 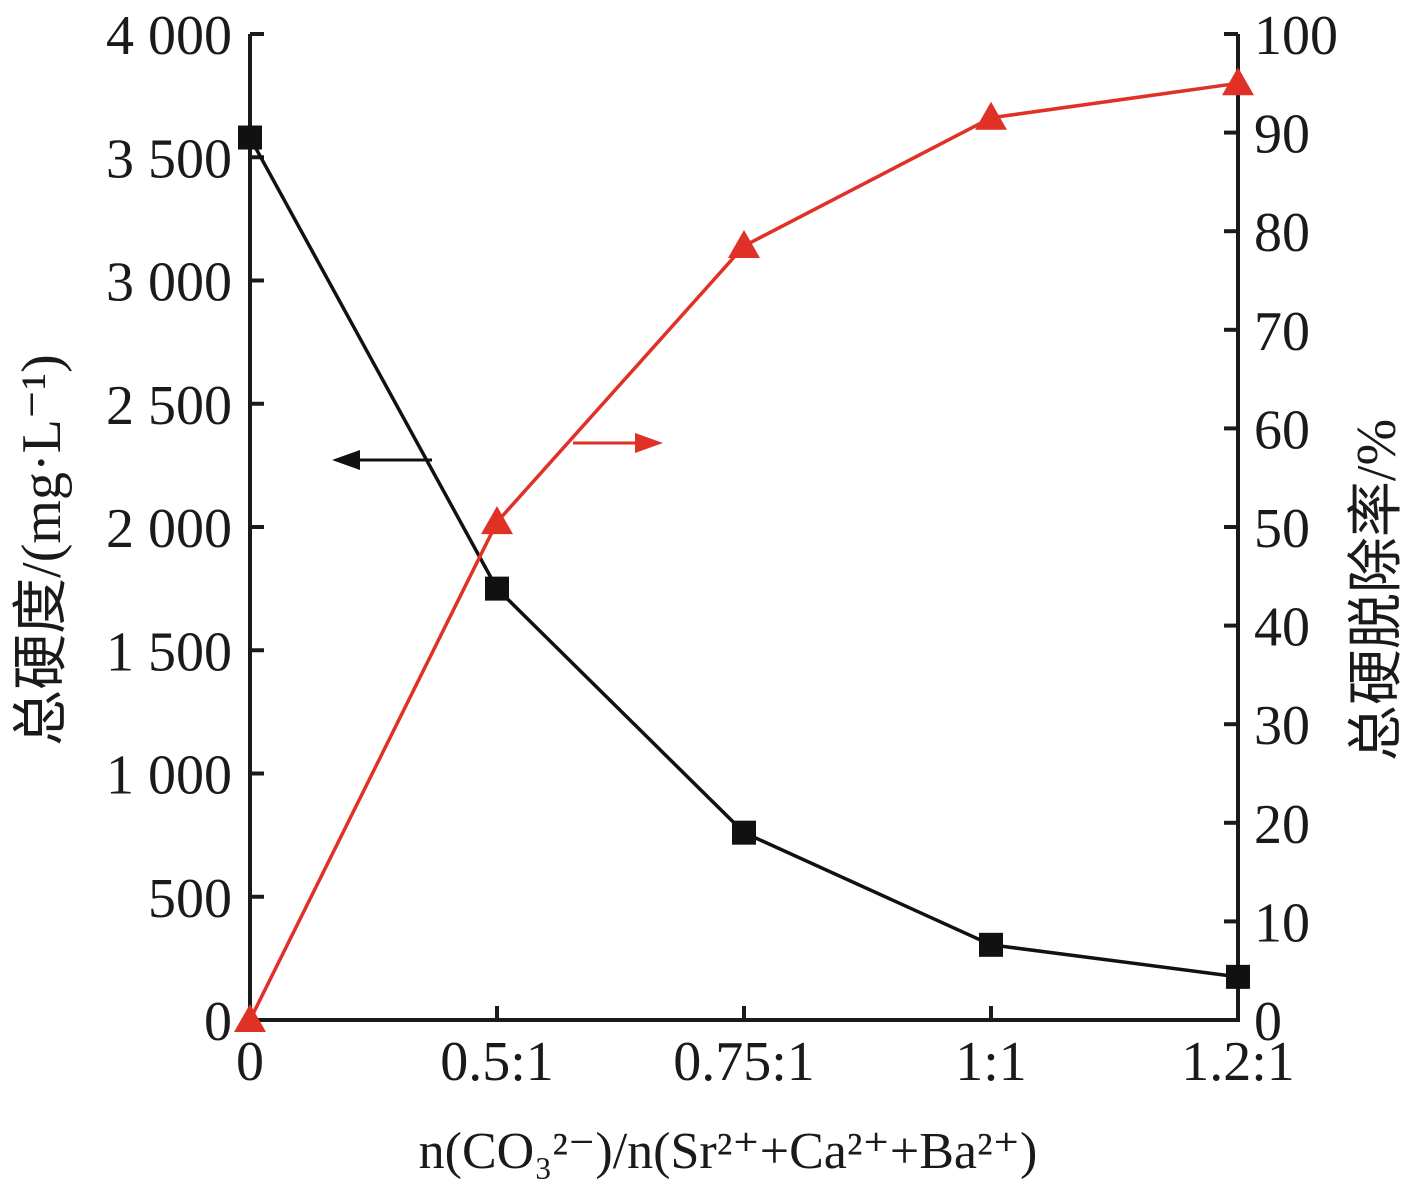 What do you see at coordinates (1282, 825) in the screenshot?
I see `right-tick-label: 20` at bounding box center [1282, 825].